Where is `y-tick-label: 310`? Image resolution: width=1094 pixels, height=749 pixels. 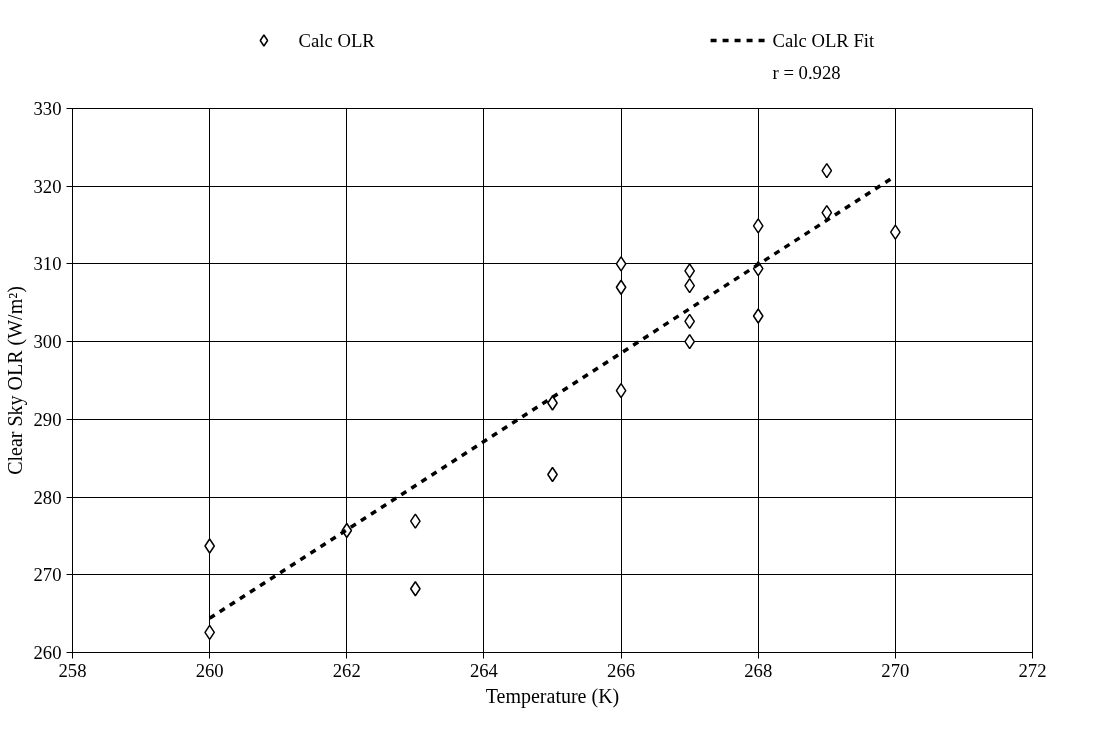 y-tick-label: 310 is located at coordinates (47, 264).